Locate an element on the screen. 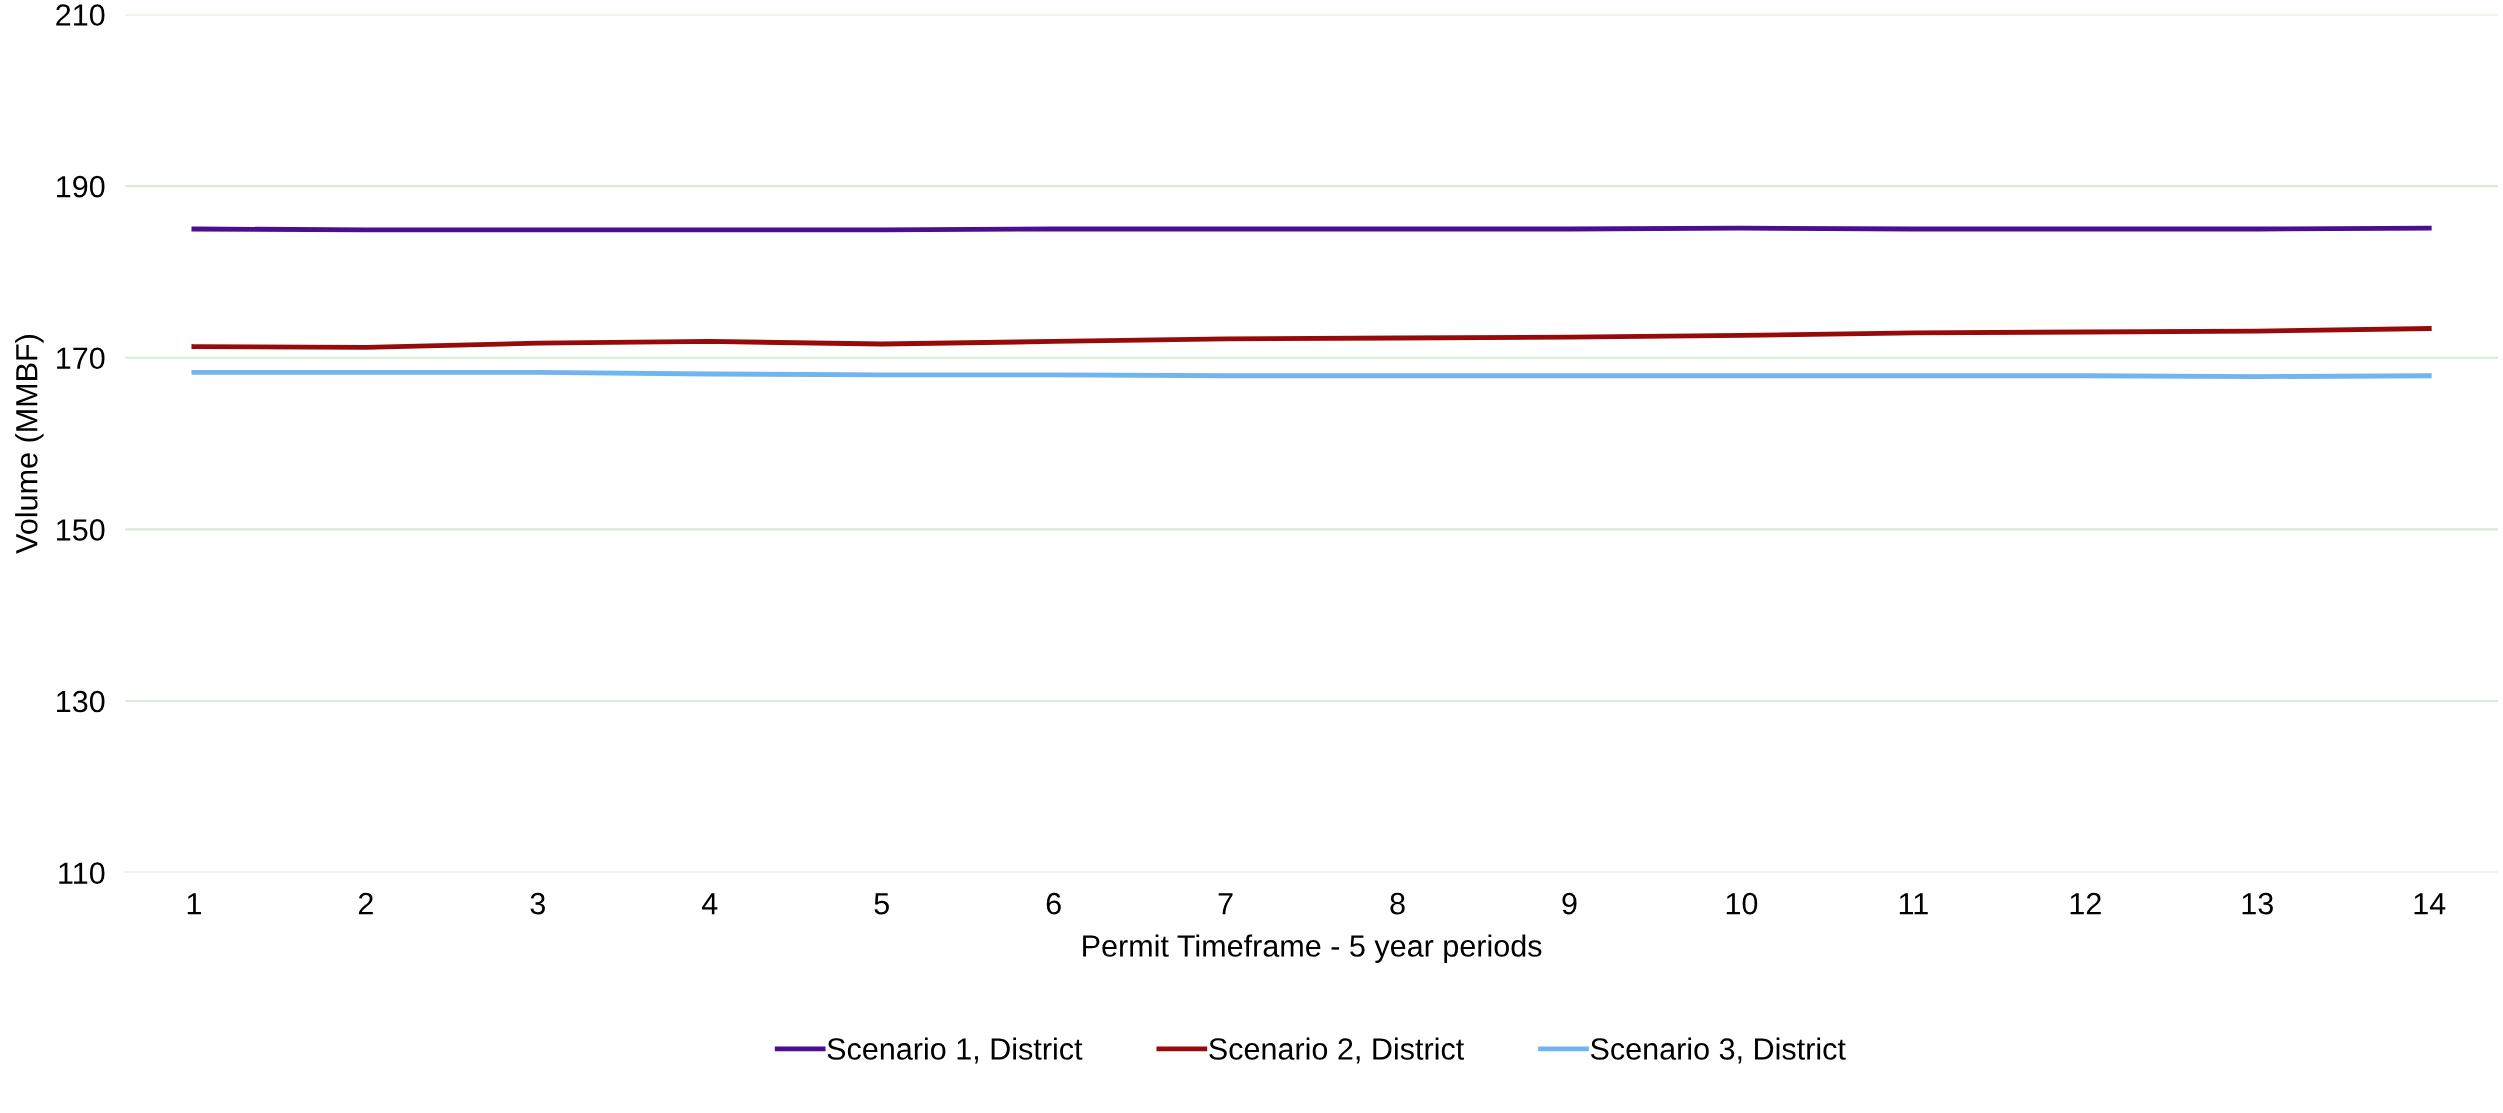 This screenshot has height=1113, width=2503. x-tick-label: 3 is located at coordinates (537, 903).